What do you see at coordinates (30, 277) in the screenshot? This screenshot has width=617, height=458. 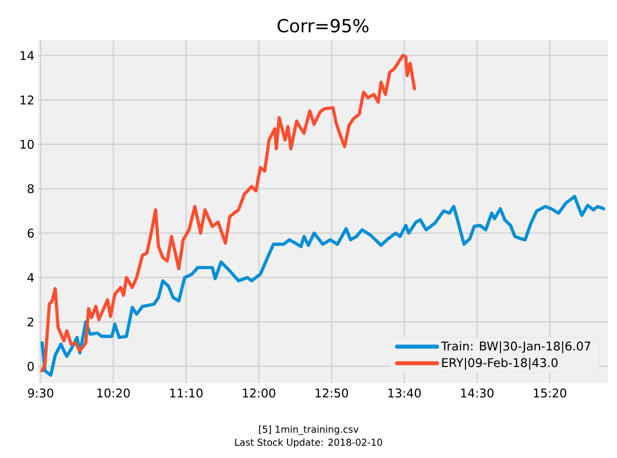 I see `y-tick-label: 4` at bounding box center [30, 277].